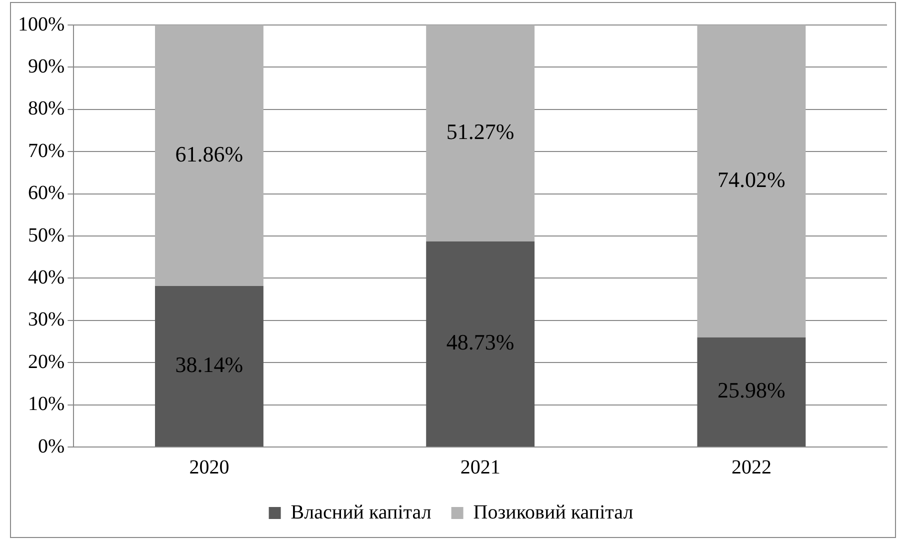  Describe the element at coordinates (553, 512) in the screenshot. I see `legend-label: Позиковий капітал` at that location.